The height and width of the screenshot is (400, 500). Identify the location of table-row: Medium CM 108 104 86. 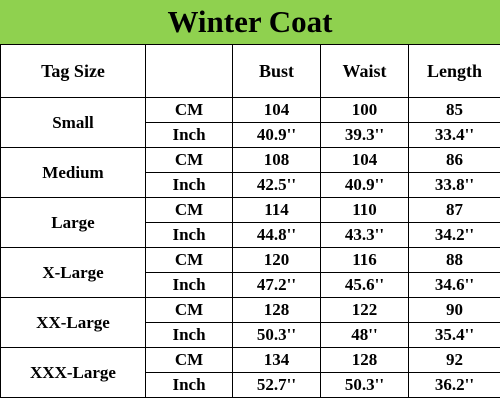
(250, 172).